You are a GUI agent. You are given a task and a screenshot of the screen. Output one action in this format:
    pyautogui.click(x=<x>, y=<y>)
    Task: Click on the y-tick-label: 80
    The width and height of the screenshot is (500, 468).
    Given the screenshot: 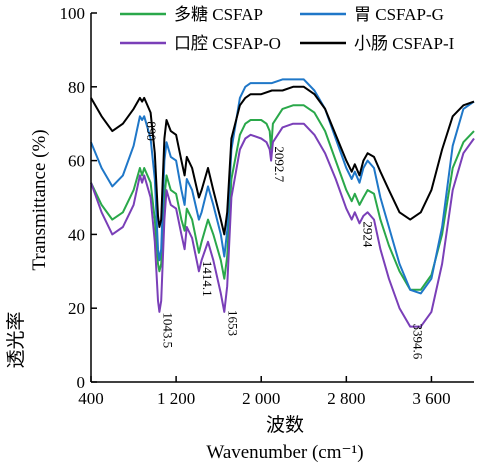 What is the action you would take?
    pyautogui.click(x=76, y=87)
    